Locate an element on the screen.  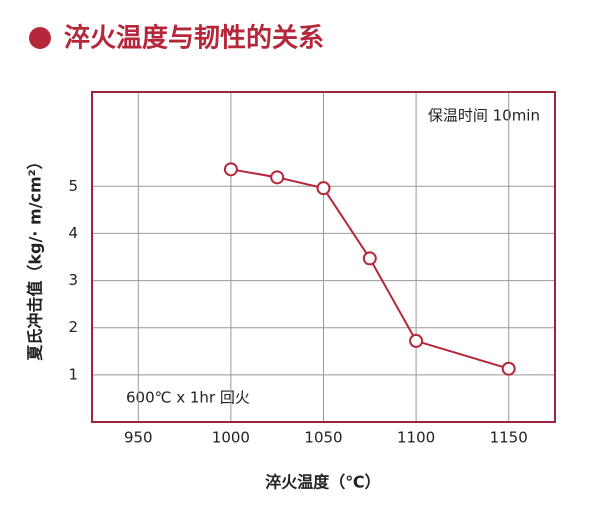
x-axis-label: 淬火温度（℃） is located at coordinates (322, 482).